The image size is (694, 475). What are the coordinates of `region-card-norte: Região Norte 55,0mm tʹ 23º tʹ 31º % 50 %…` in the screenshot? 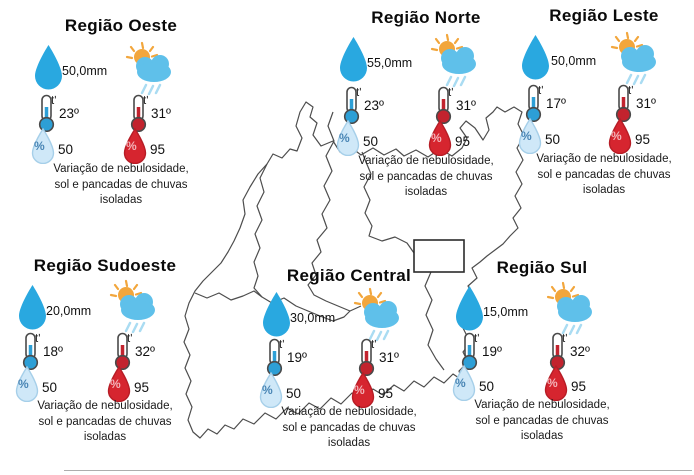 It's located at (426, 115).